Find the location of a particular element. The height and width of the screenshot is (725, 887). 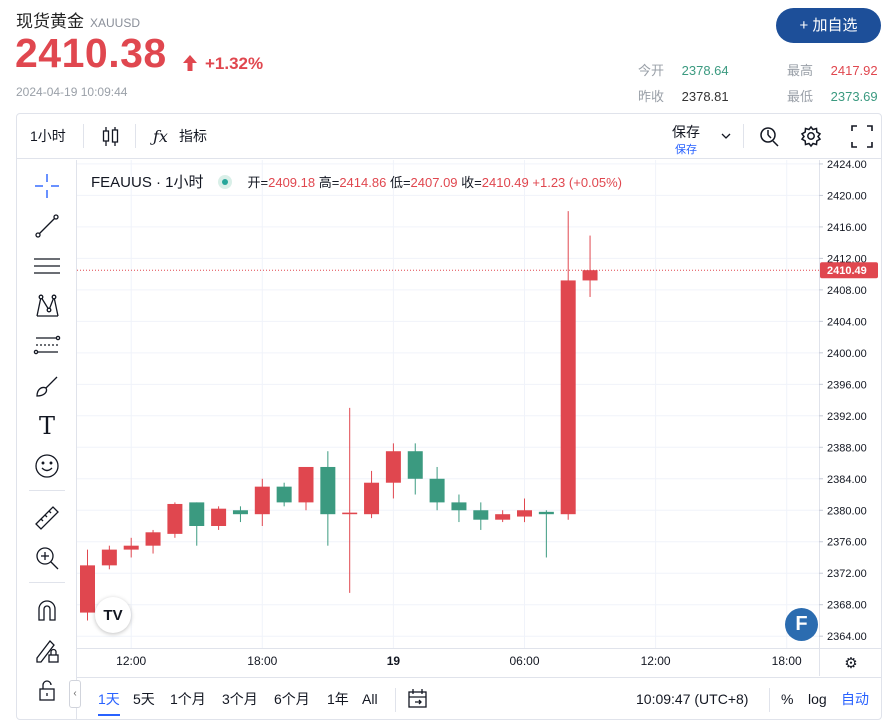

indicators-button: 指标 is located at coordinates (193, 136).